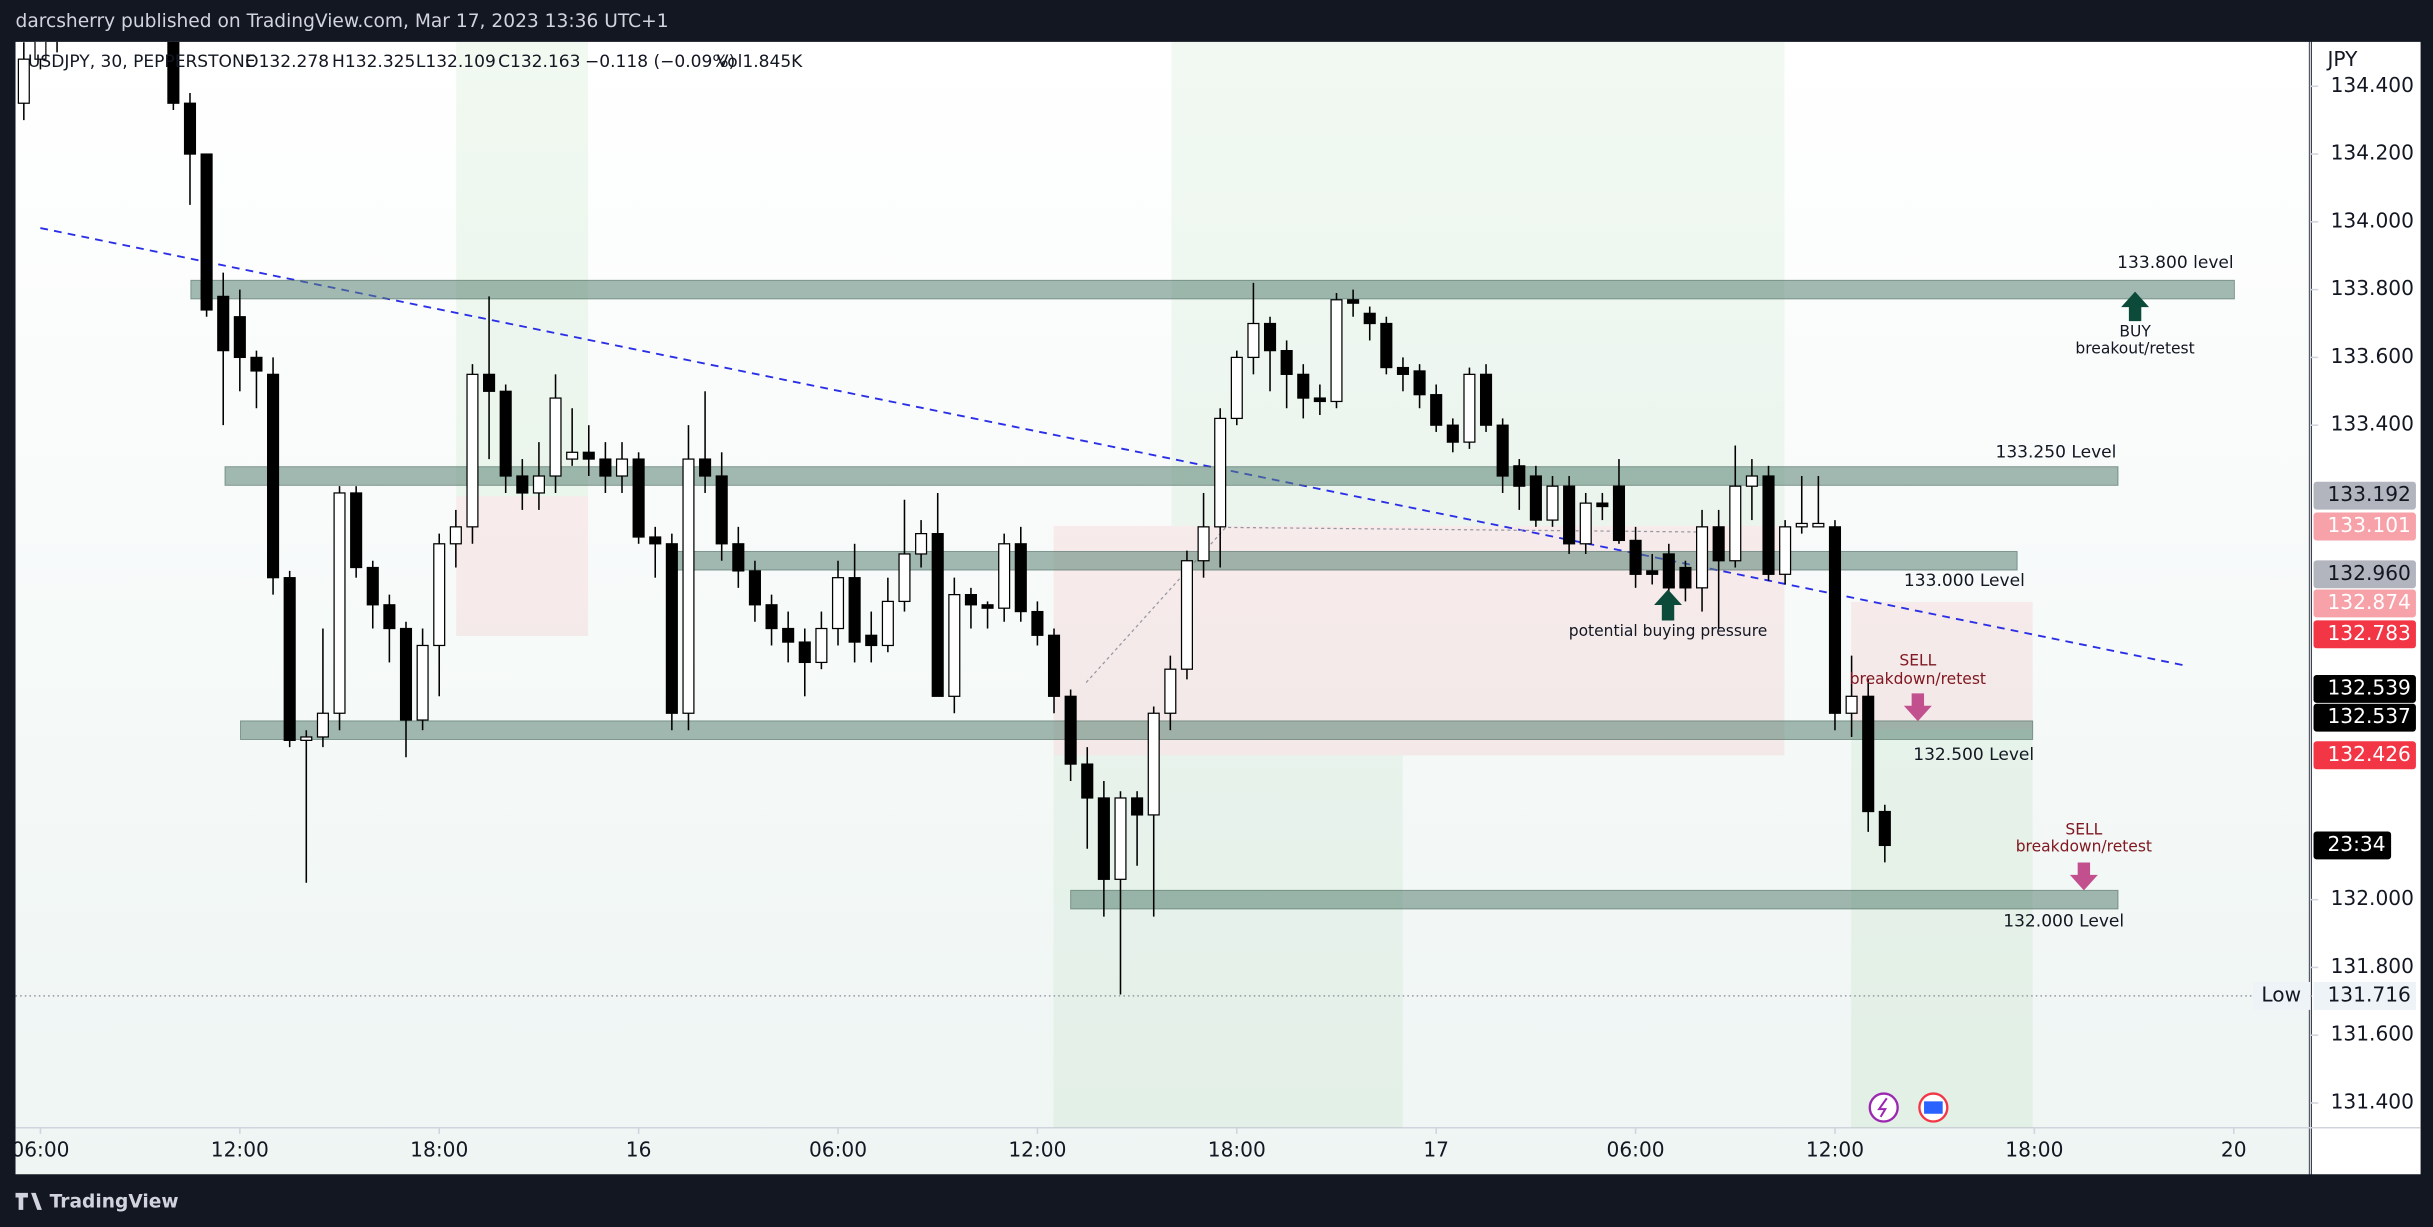  I want to click on ohlc-close: C132.163, so click(539, 62).